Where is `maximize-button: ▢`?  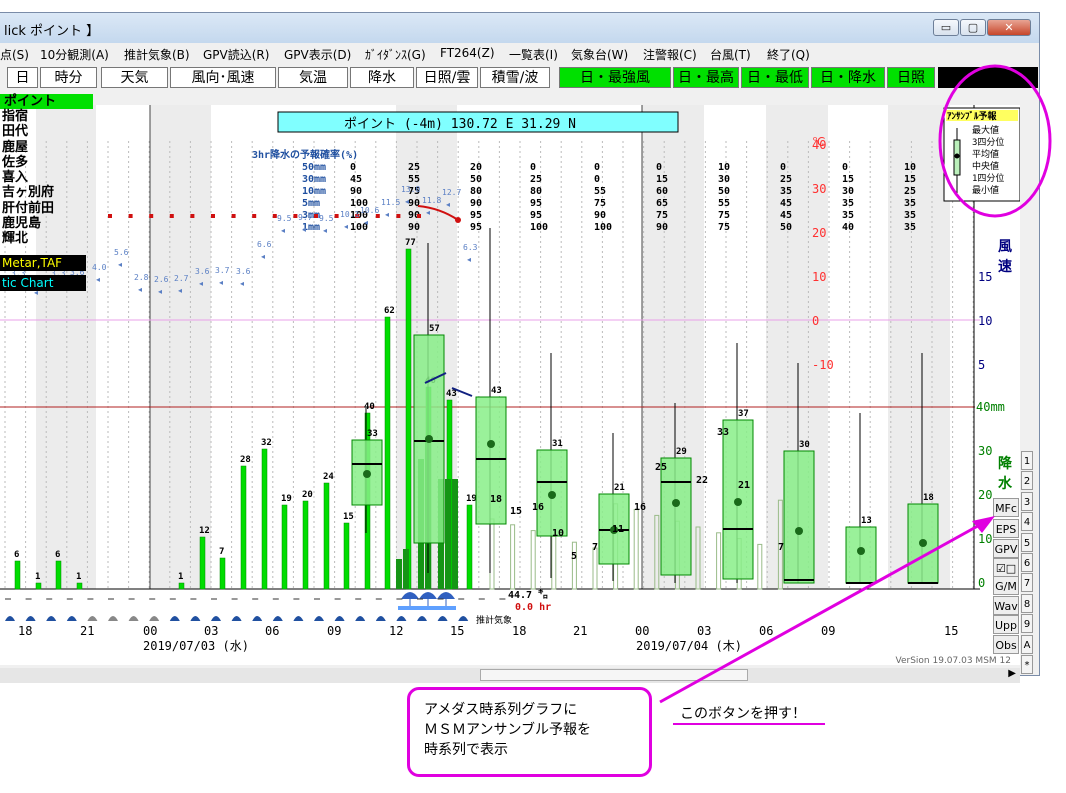
maximize-button: ▢ is located at coordinates (973, 27).